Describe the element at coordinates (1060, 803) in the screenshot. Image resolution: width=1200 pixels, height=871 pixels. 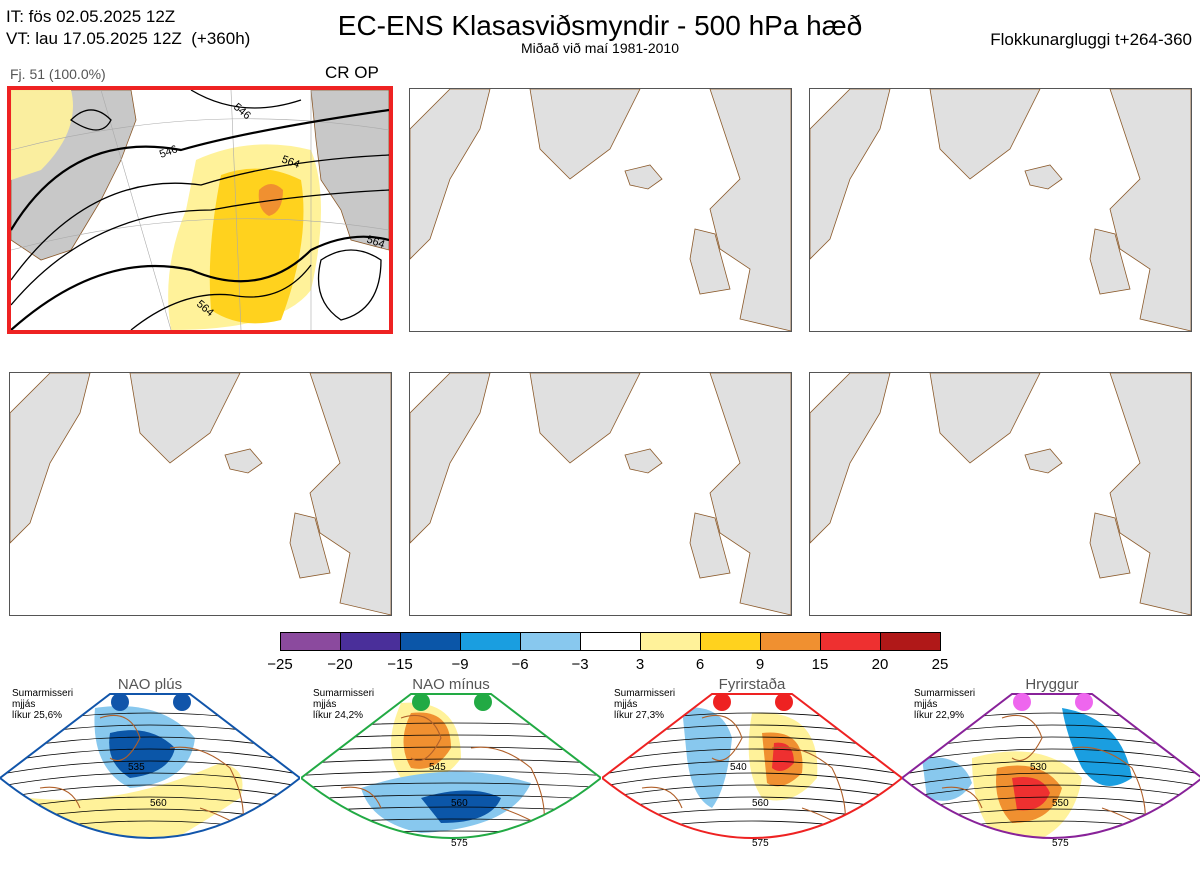
I see `regime-contour-label: 550` at that location.